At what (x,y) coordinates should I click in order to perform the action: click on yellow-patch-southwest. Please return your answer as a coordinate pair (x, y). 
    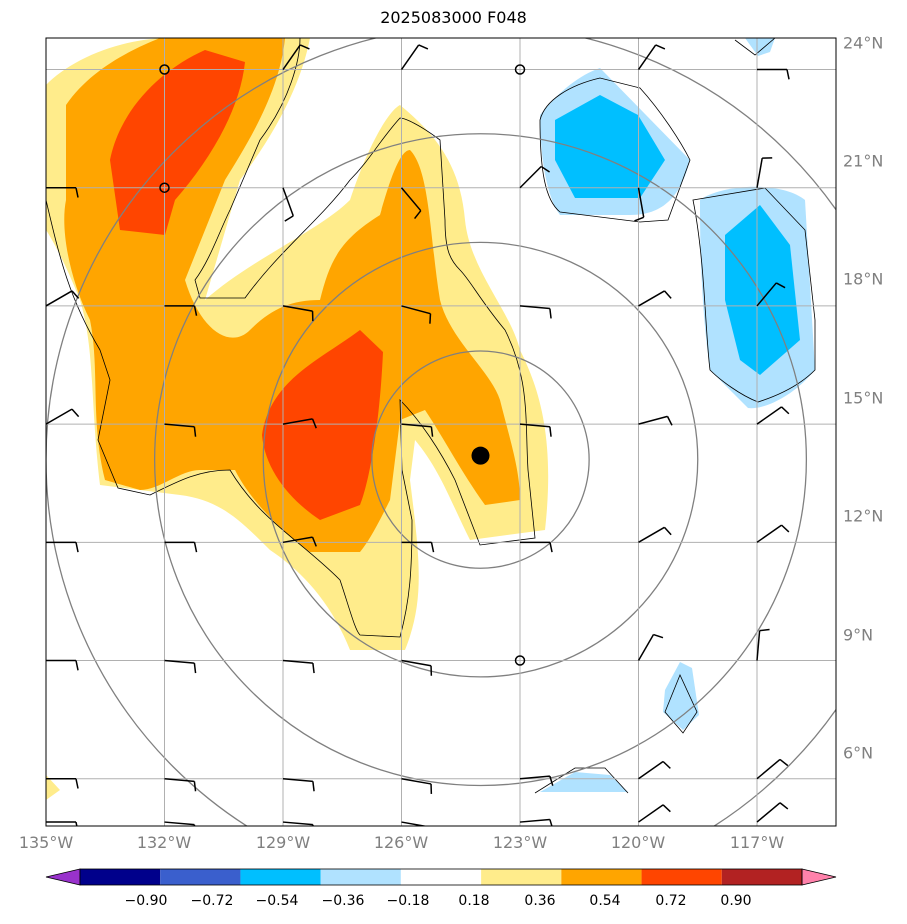
    Looking at the image, I should click on (53, 787).